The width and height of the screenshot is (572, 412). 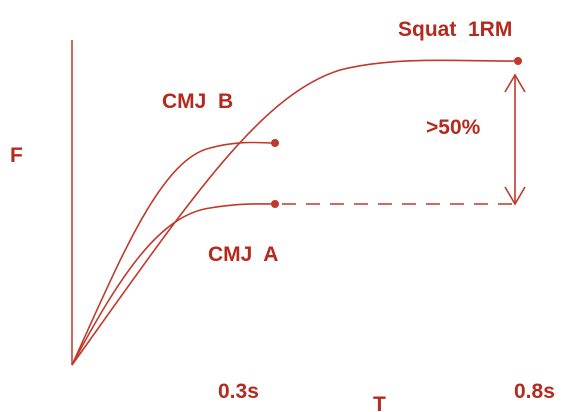 I want to click on cmj-b-label: CMJ B, so click(x=197, y=101).